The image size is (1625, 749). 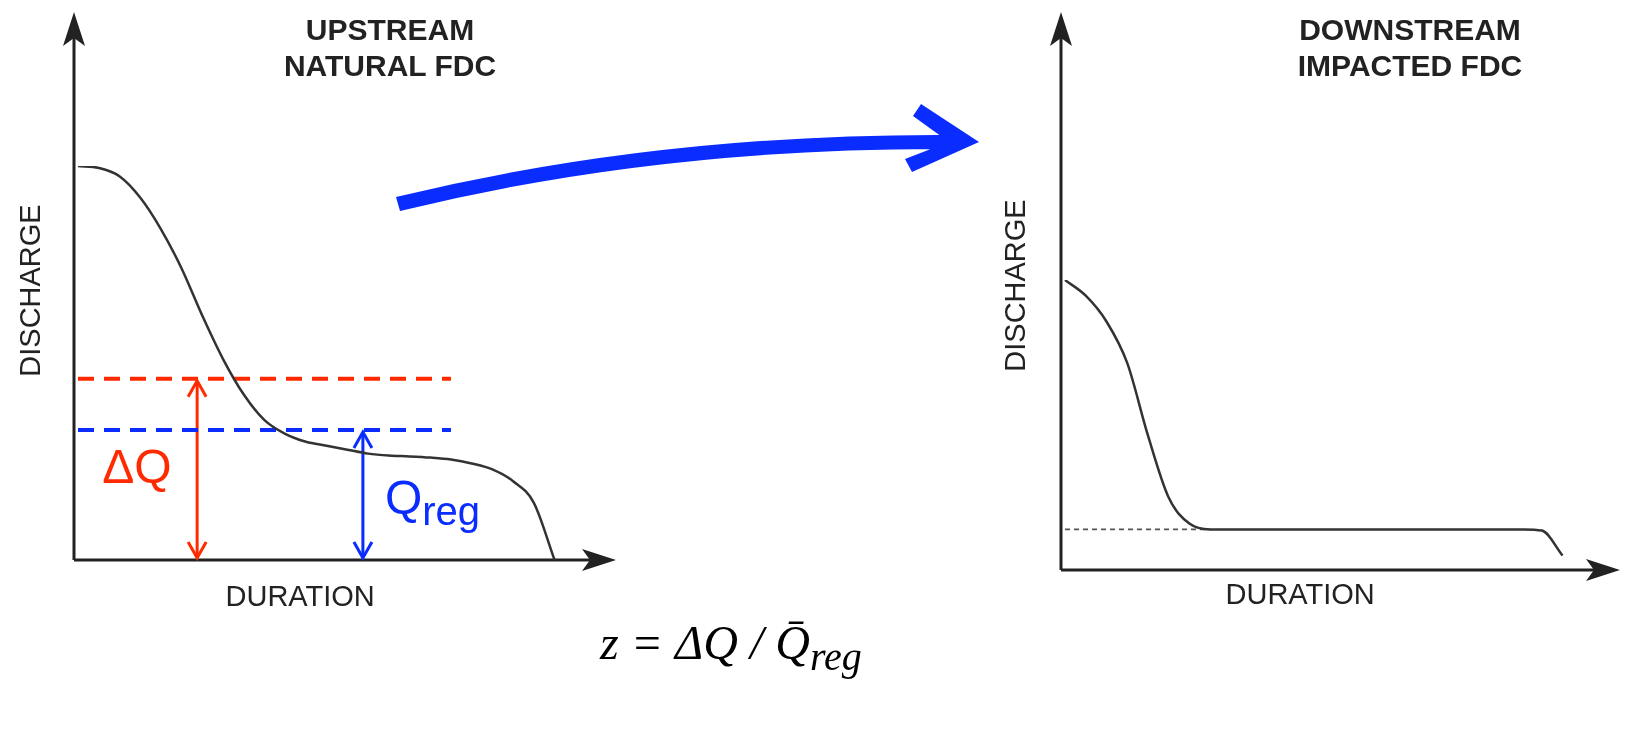 I want to click on chart-title: DOWNSTREAM IMPACTED FDC, so click(x=1410, y=48).